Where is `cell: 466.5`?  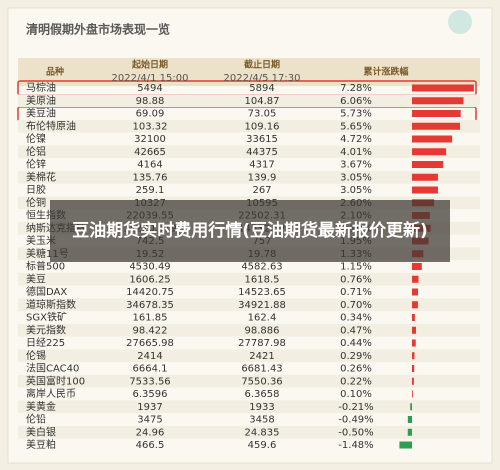 cell: 466.5 is located at coordinates (150, 445).